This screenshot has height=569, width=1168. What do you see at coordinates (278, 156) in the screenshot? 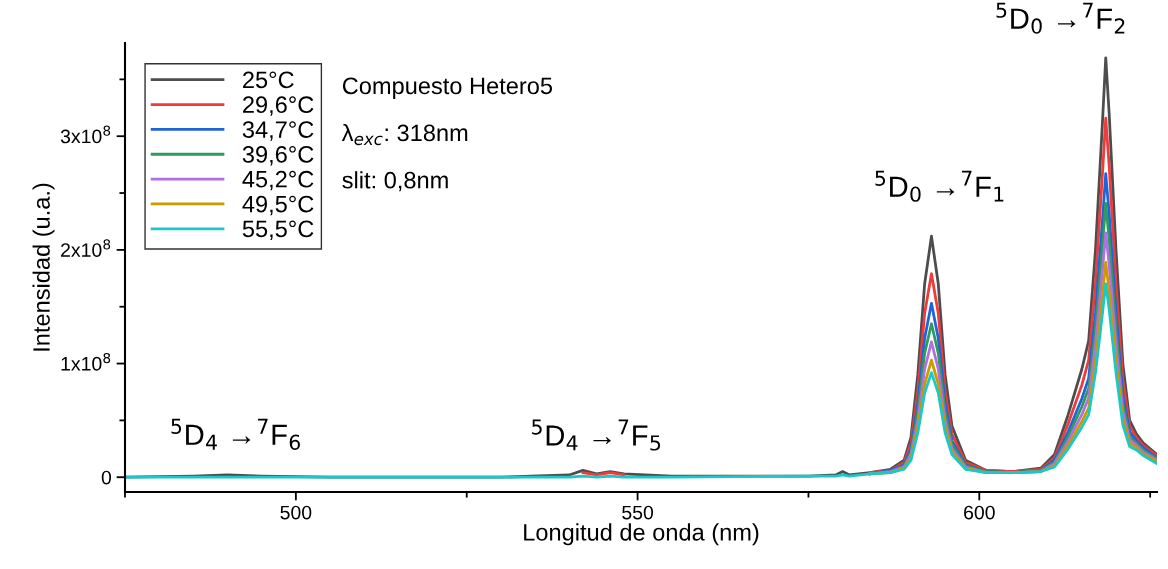
I see `legend-label: 39,6°C` at bounding box center [278, 156].